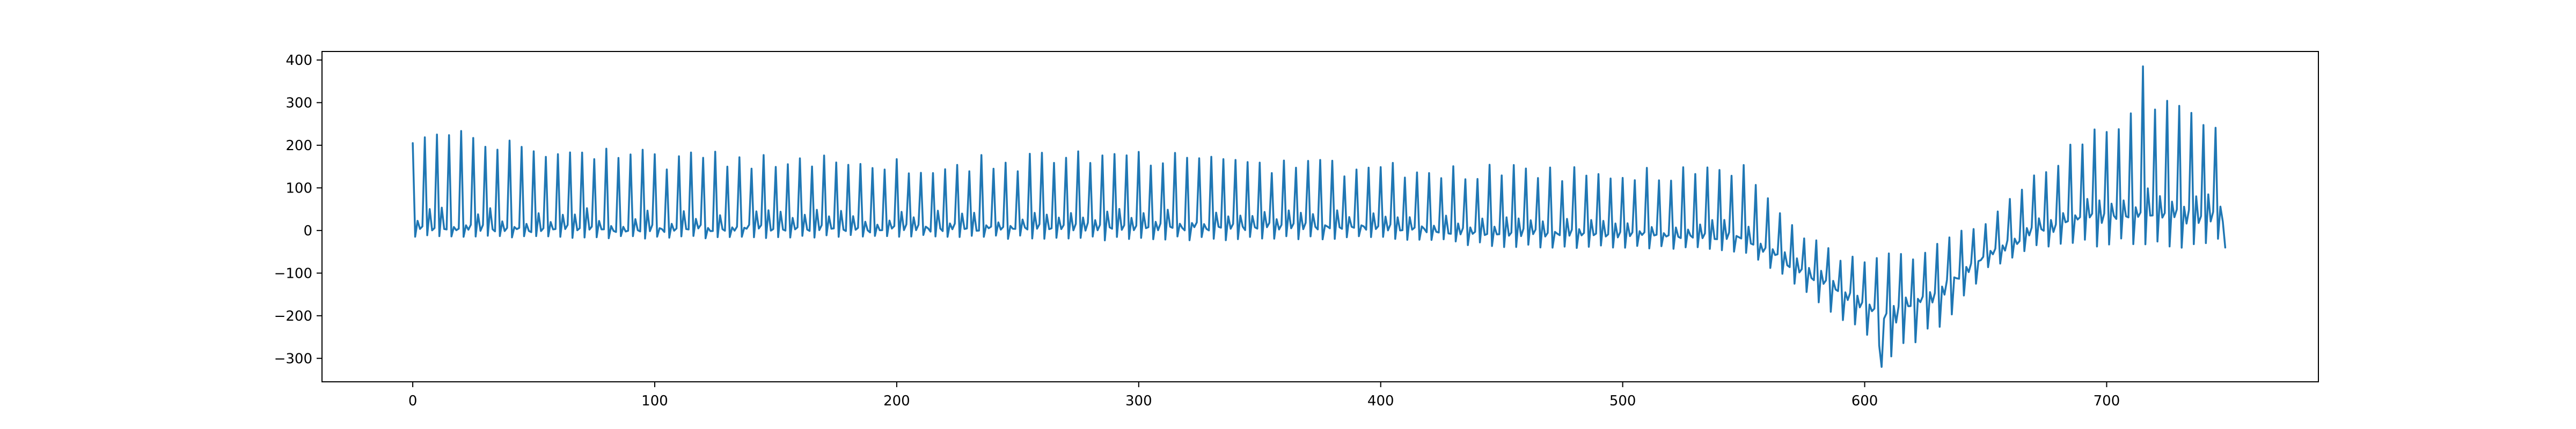  What do you see at coordinates (293, 359) in the screenshot?
I see `y-tick-label: −300` at bounding box center [293, 359].